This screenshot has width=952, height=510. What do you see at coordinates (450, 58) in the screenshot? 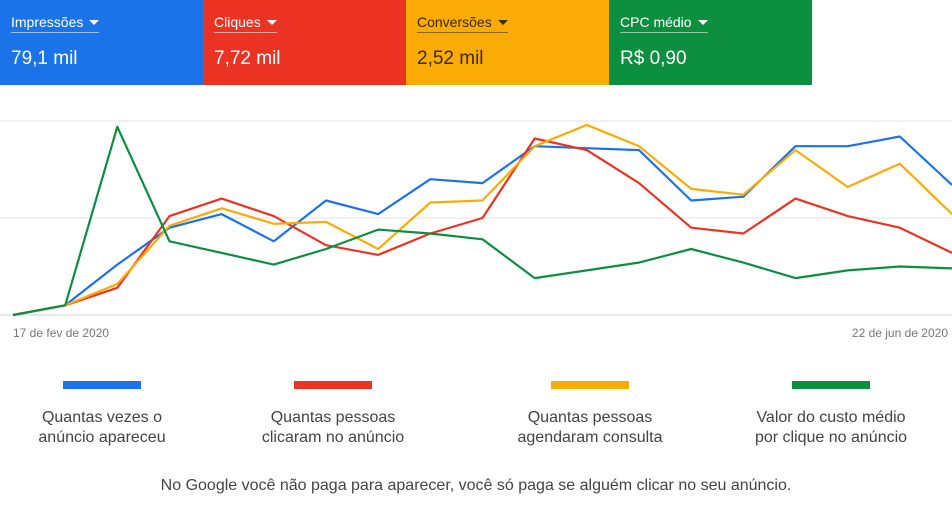
I see `metric-value: 2,52 mil` at bounding box center [450, 58].